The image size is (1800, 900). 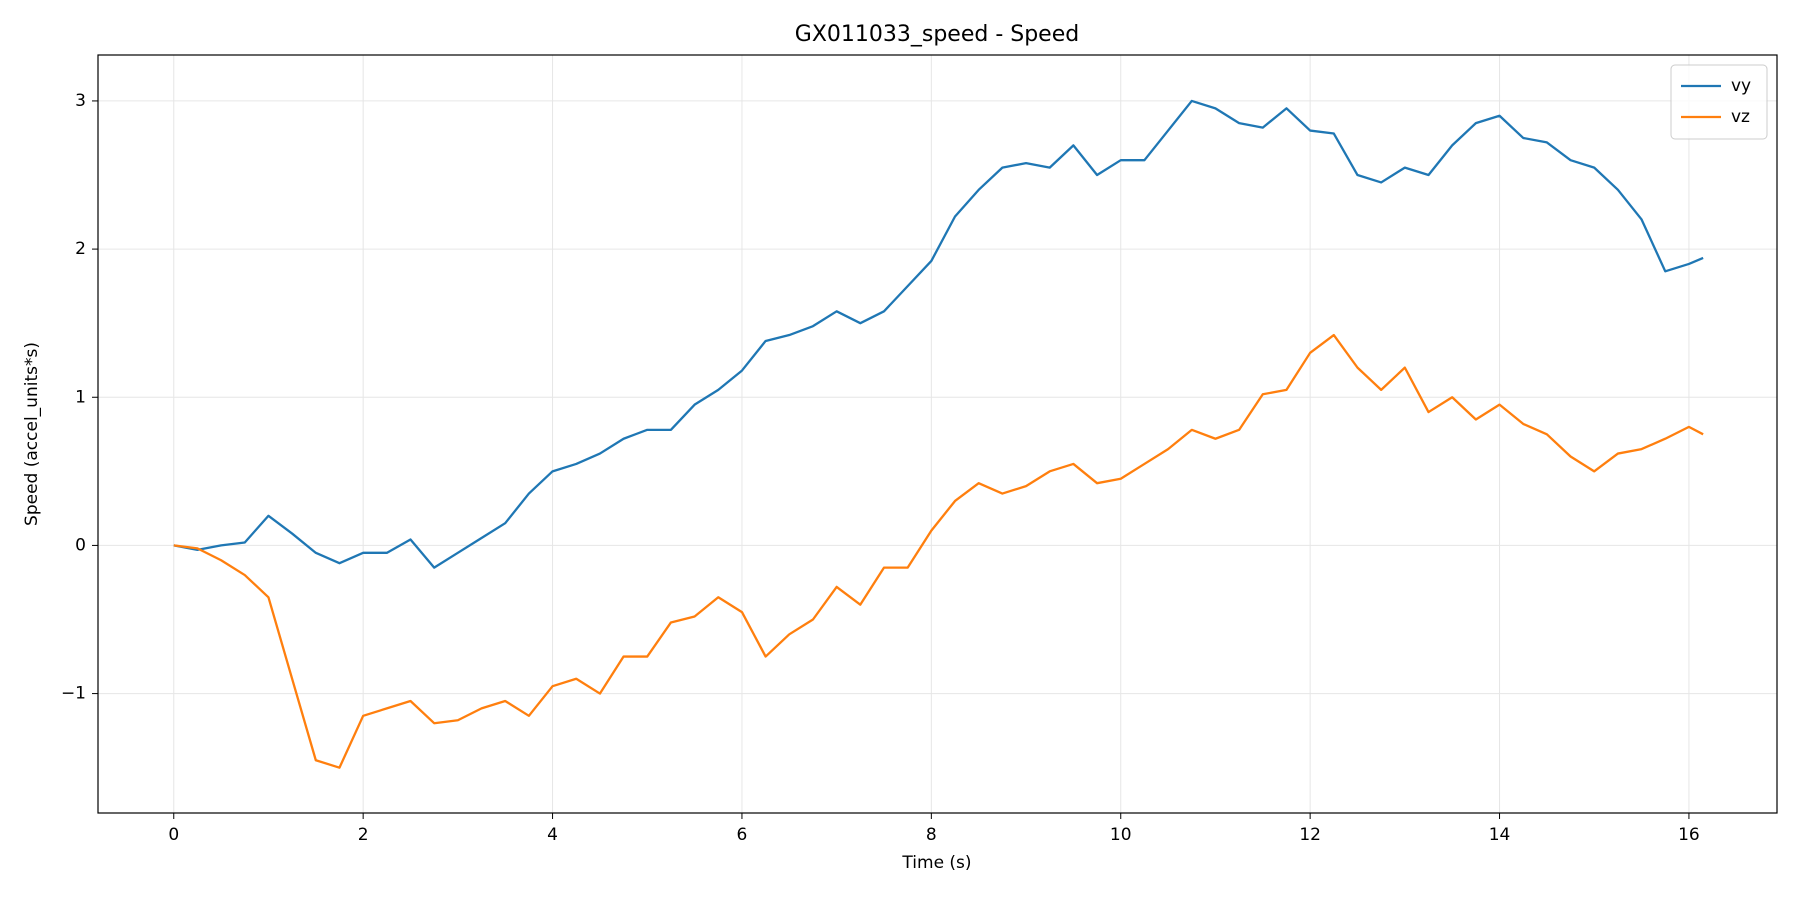 What do you see at coordinates (80, 101) in the screenshot?
I see `y-tick-label: 3` at bounding box center [80, 101].